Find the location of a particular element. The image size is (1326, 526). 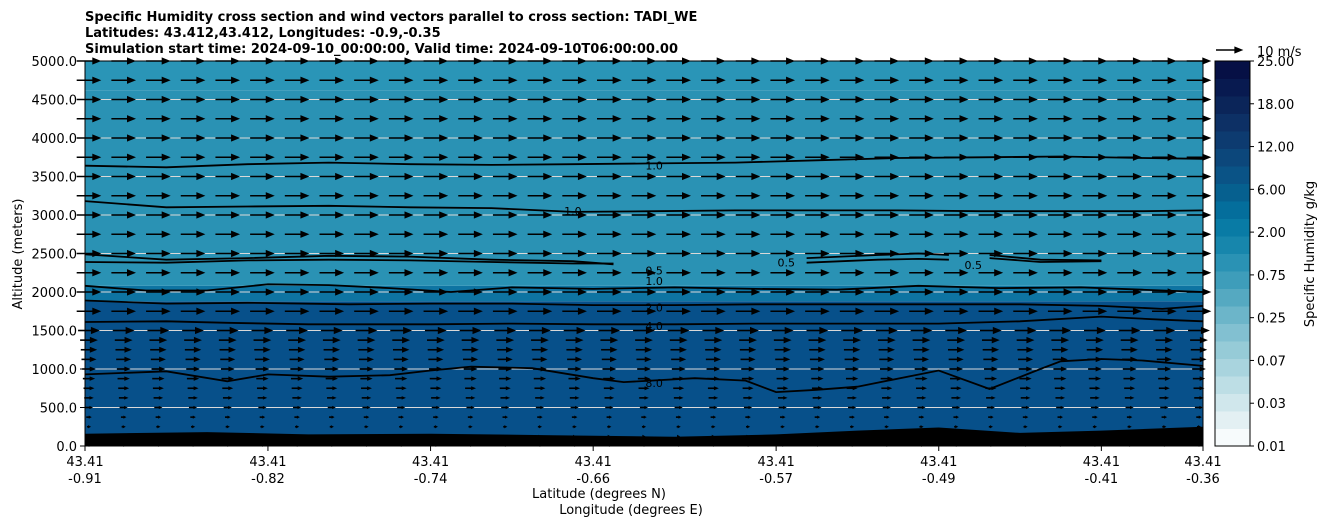

contour-label: 8.0 is located at coordinates (654, 383).